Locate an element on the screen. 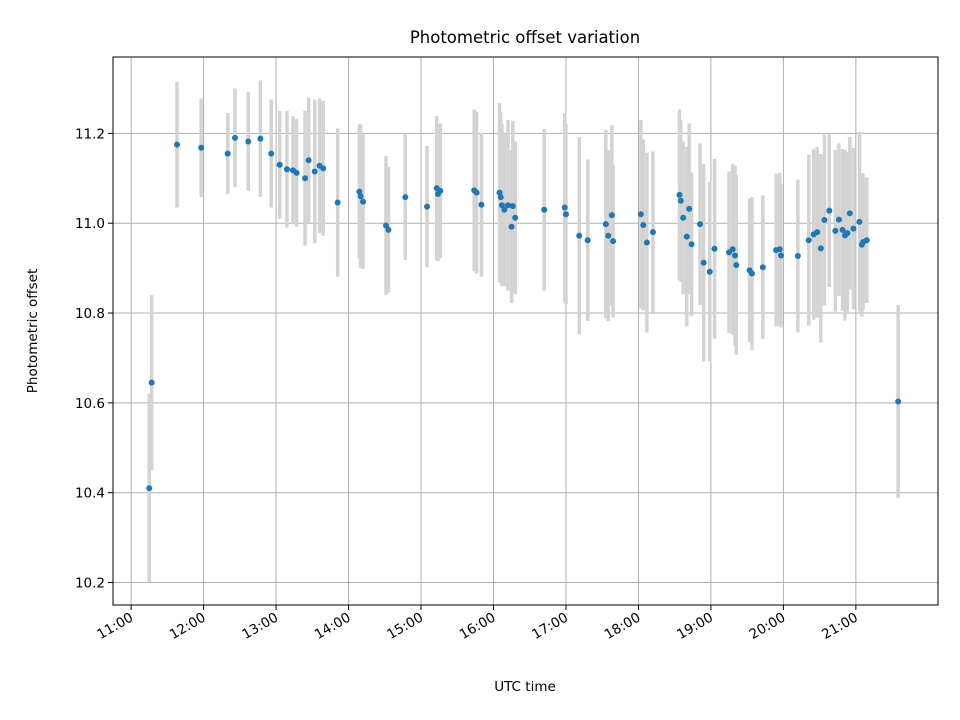 The height and width of the screenshot is (720, 960). y-axis-ticks: 10.2 10.4 10.6 10.8 11.0 11.2 is located at coordinates (94, 359).